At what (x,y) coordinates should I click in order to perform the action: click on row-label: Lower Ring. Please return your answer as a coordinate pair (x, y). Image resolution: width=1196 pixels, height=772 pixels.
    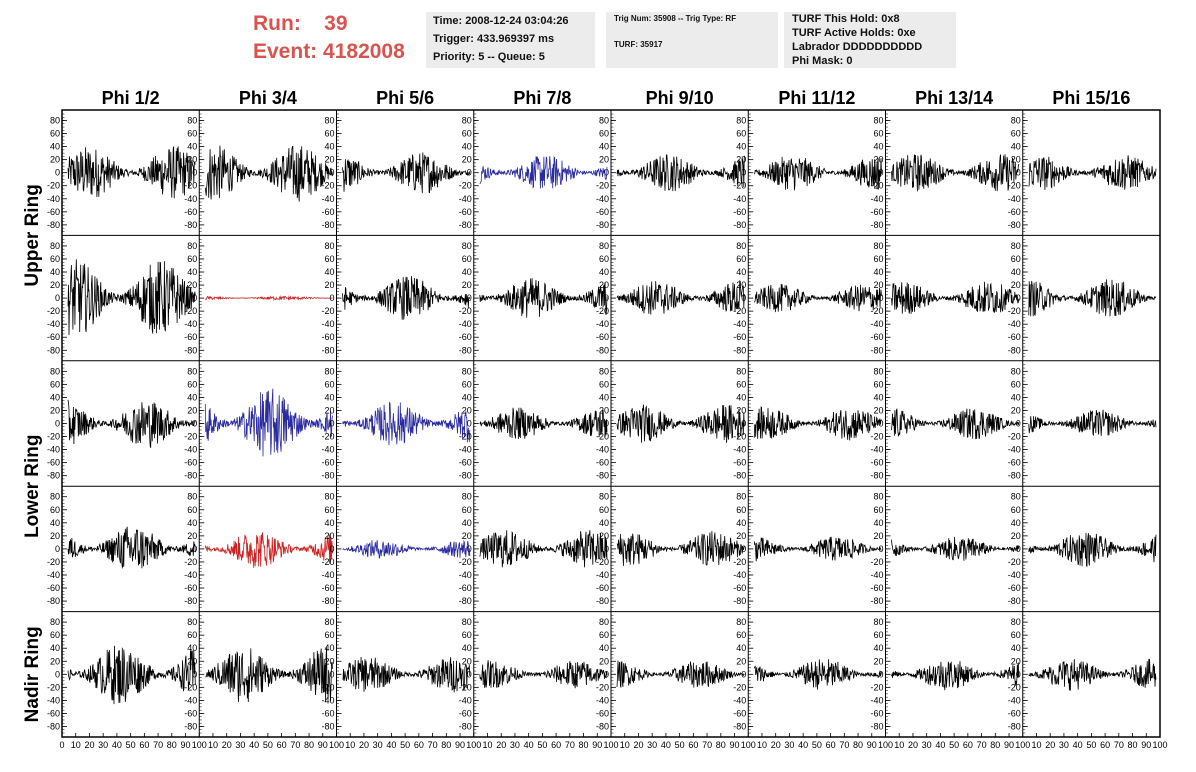
    Looking at the image, I should click on (32, 485).